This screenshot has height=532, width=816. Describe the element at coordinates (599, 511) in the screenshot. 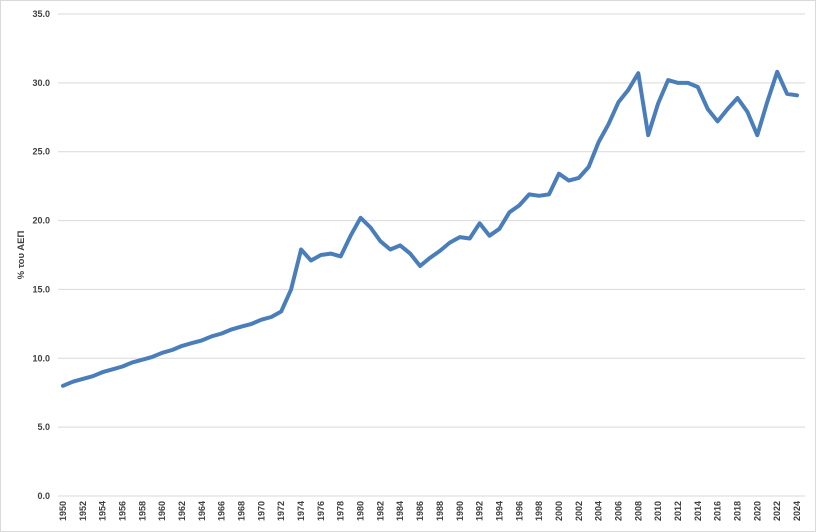

I see `x-tick-label: 2004` at that location.